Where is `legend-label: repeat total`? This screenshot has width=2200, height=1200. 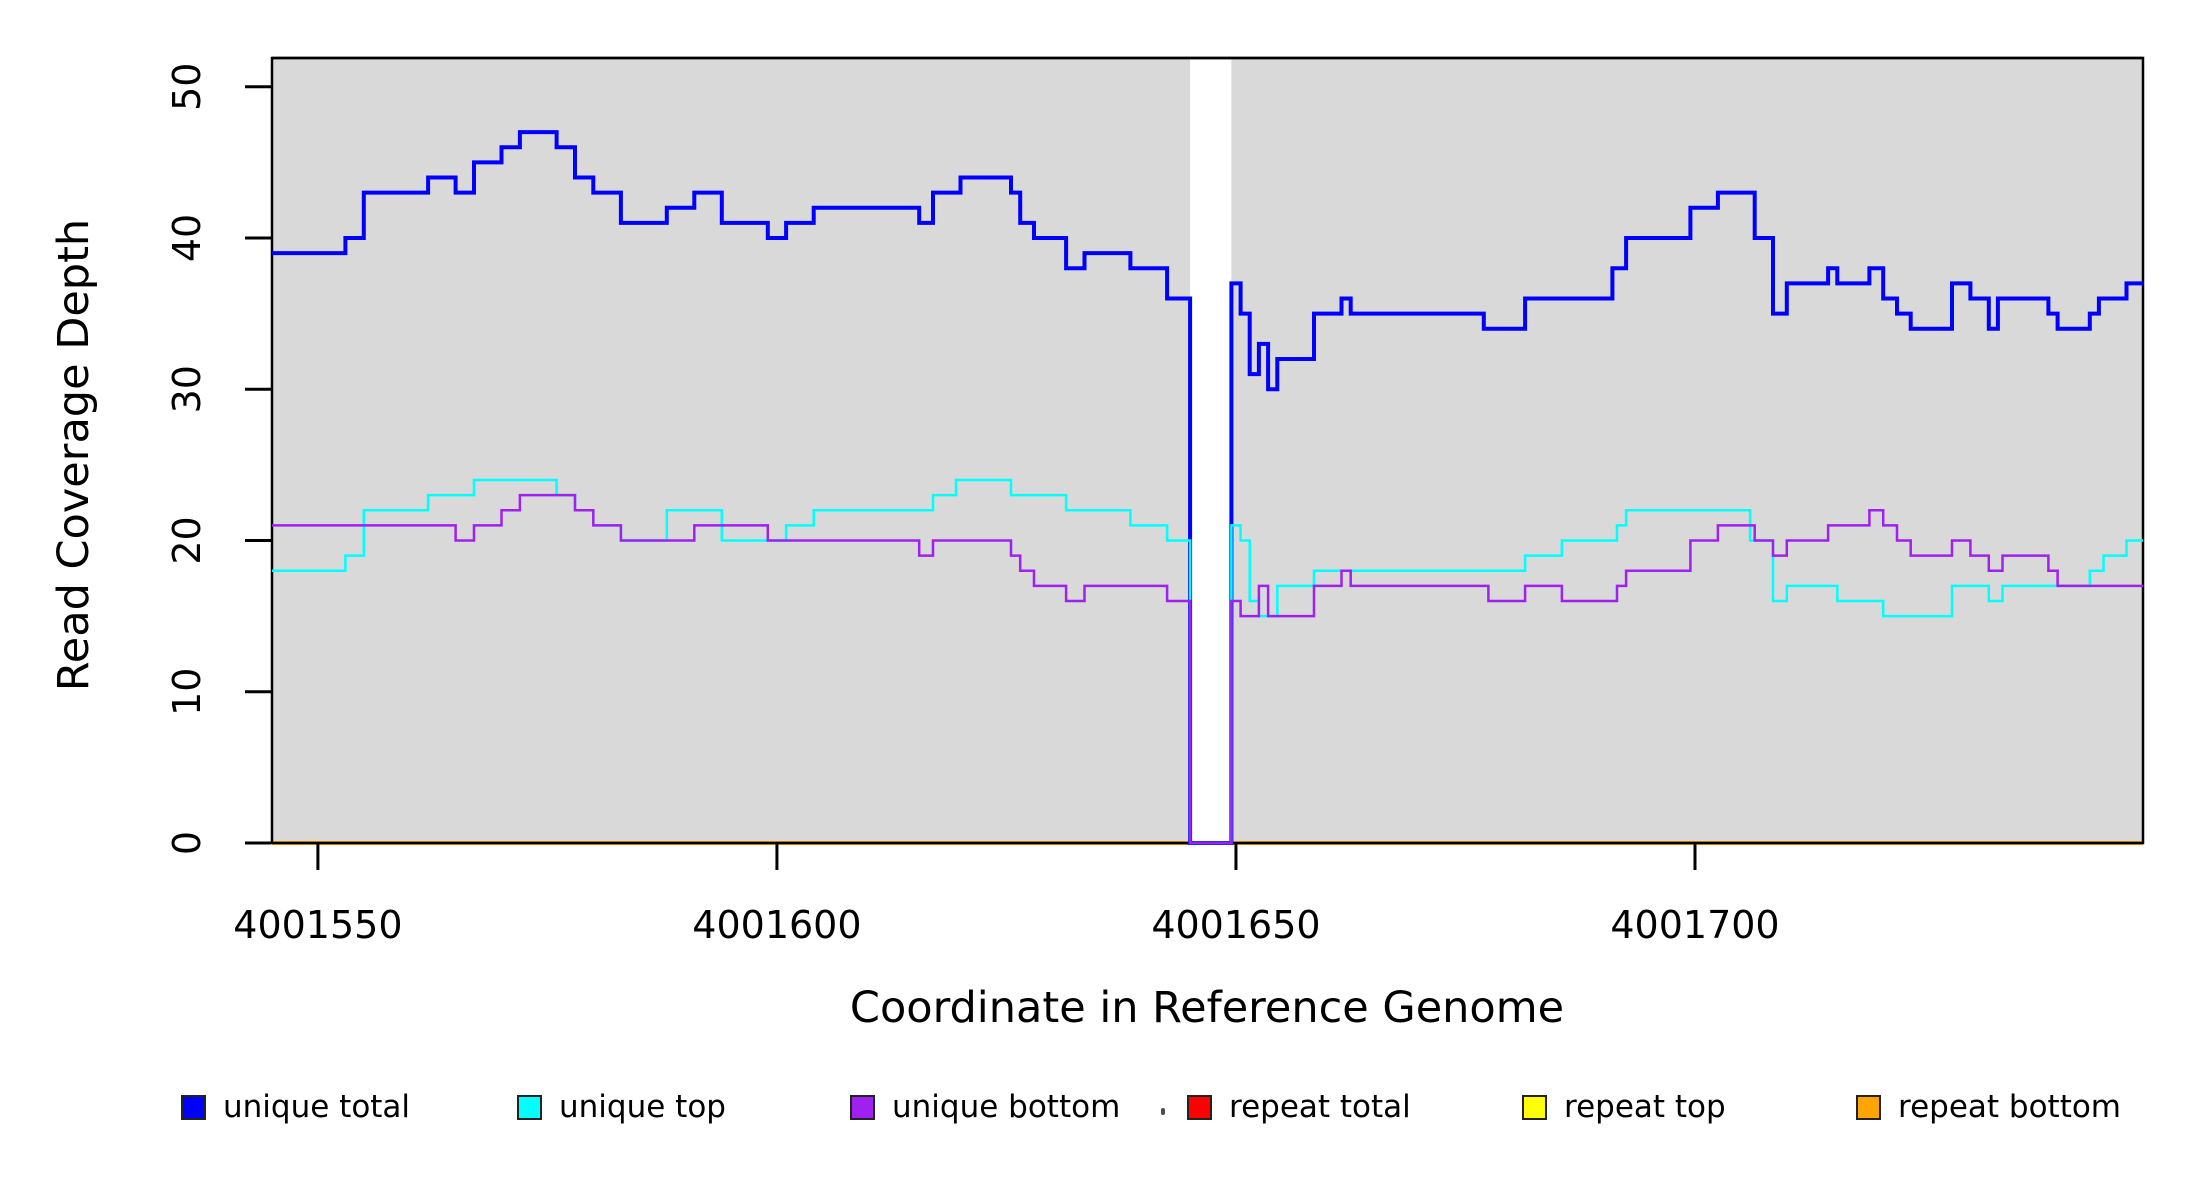
legend-label: repeat total is located at coordinates (1320, 1107).